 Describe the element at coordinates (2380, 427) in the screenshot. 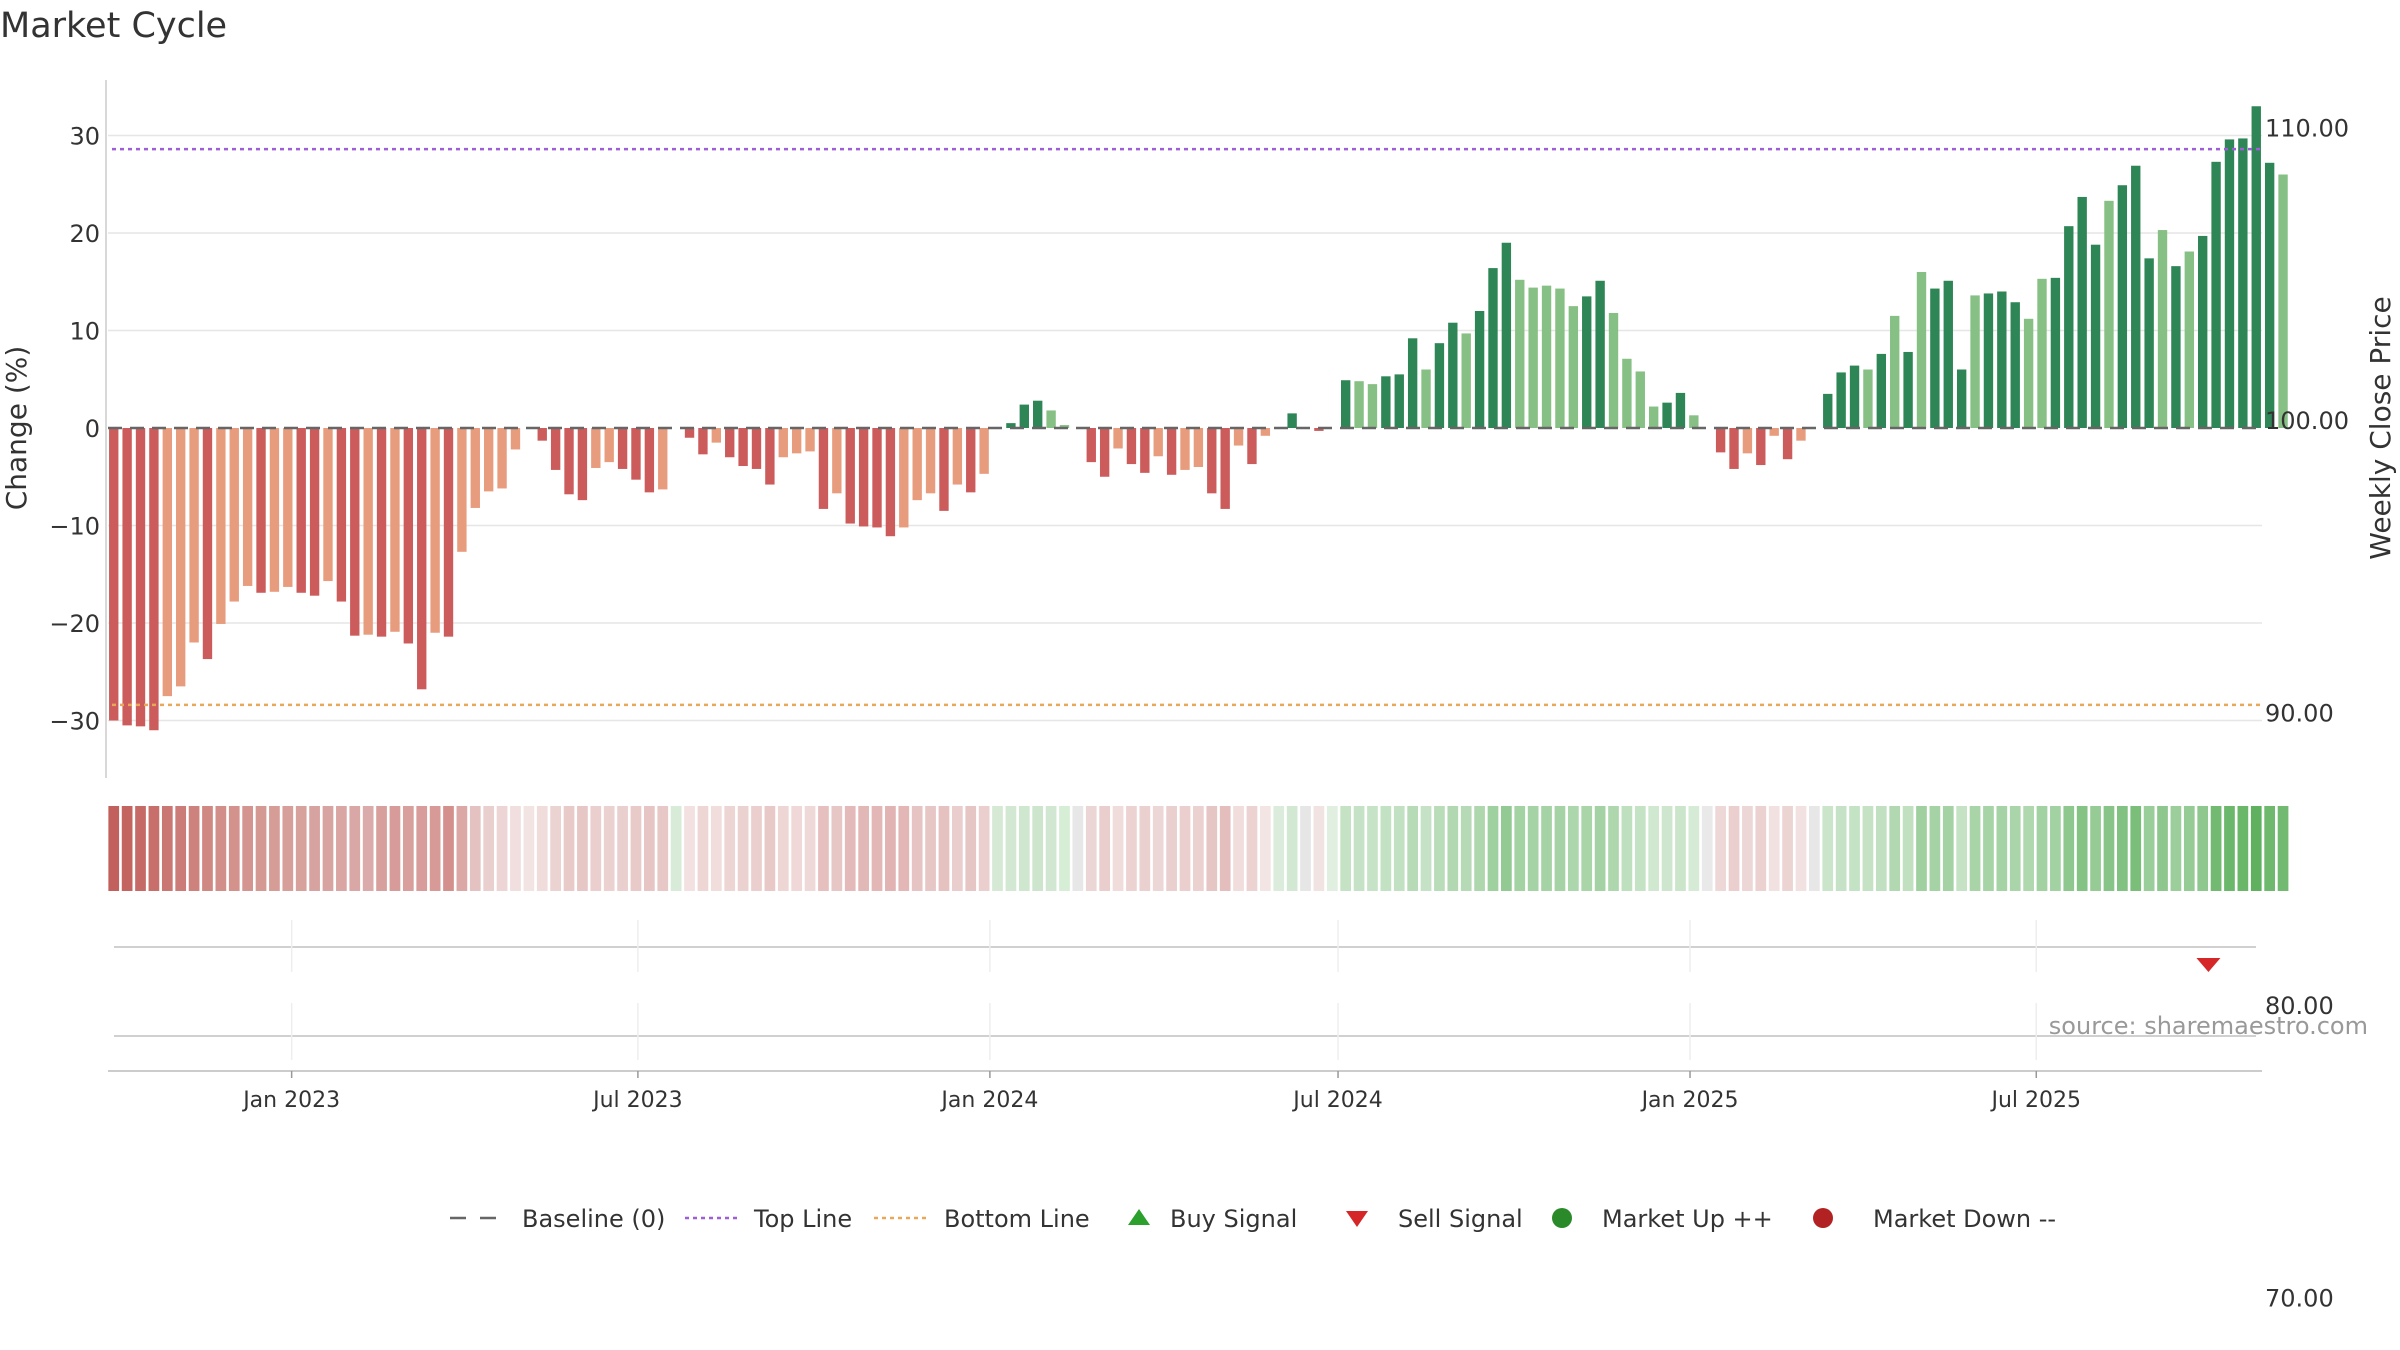

I see `y2-axis-label: Weekly Close Price` at that location.